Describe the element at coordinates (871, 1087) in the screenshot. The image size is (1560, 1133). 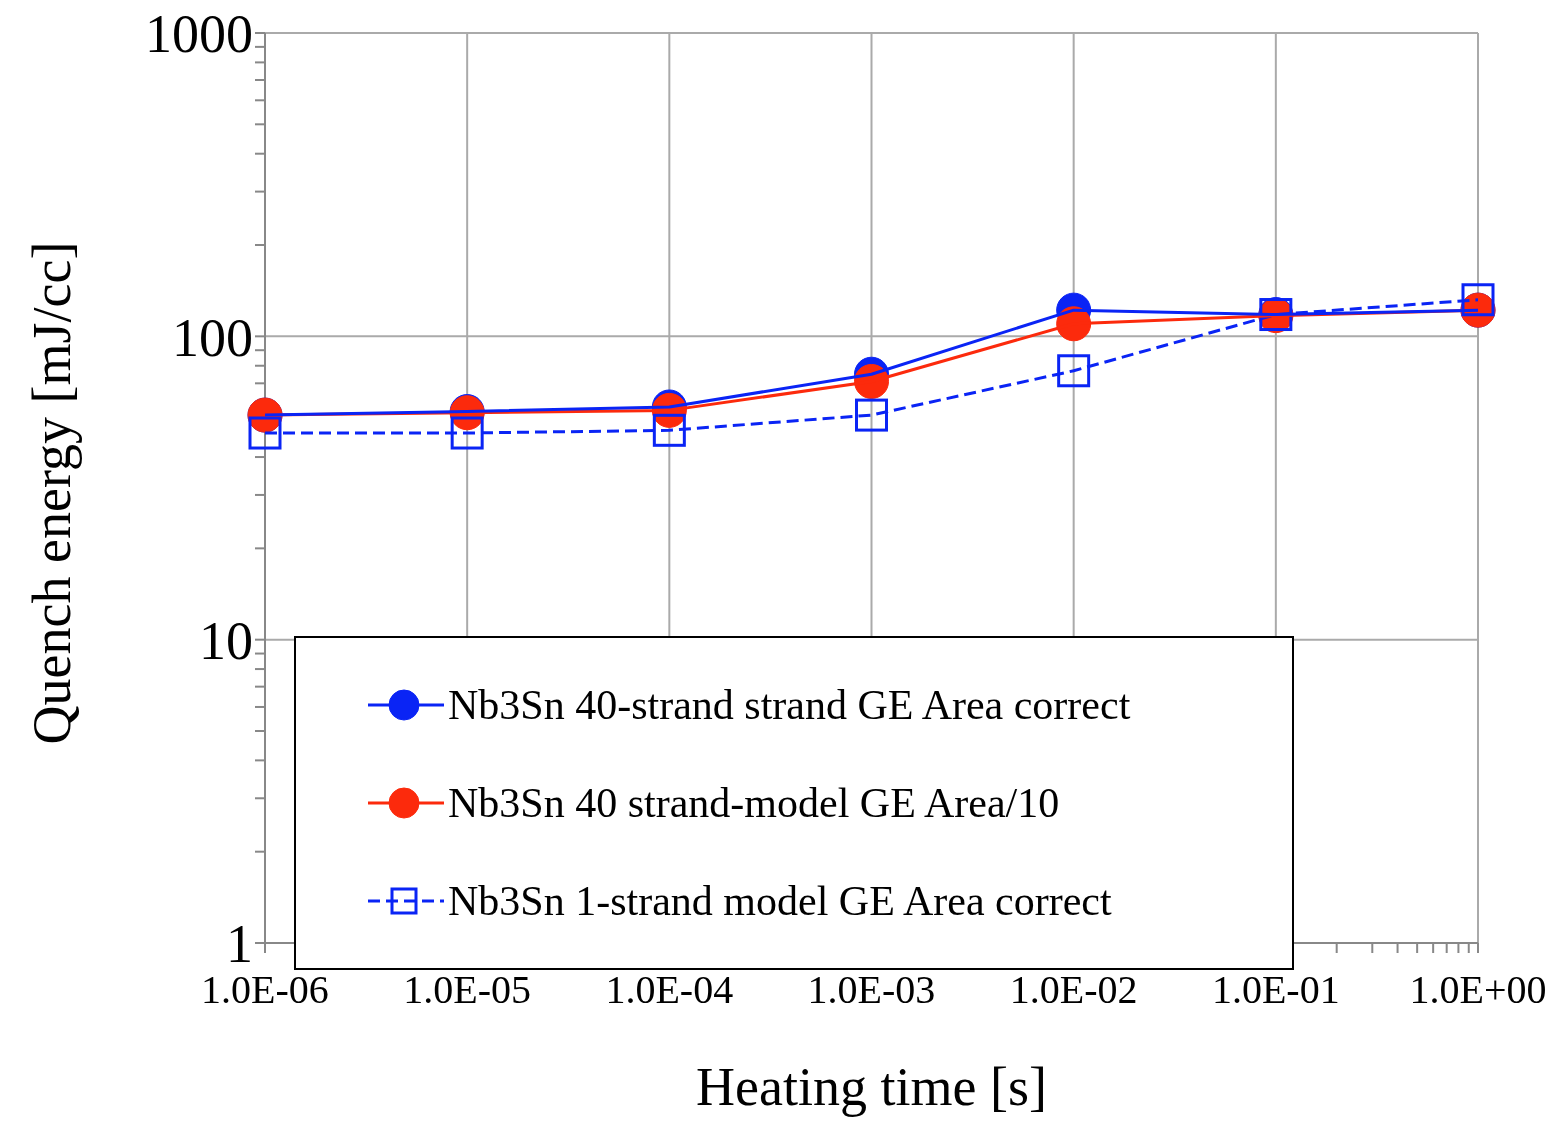
I see `x-axis-title: Heating time [s]` at that location.